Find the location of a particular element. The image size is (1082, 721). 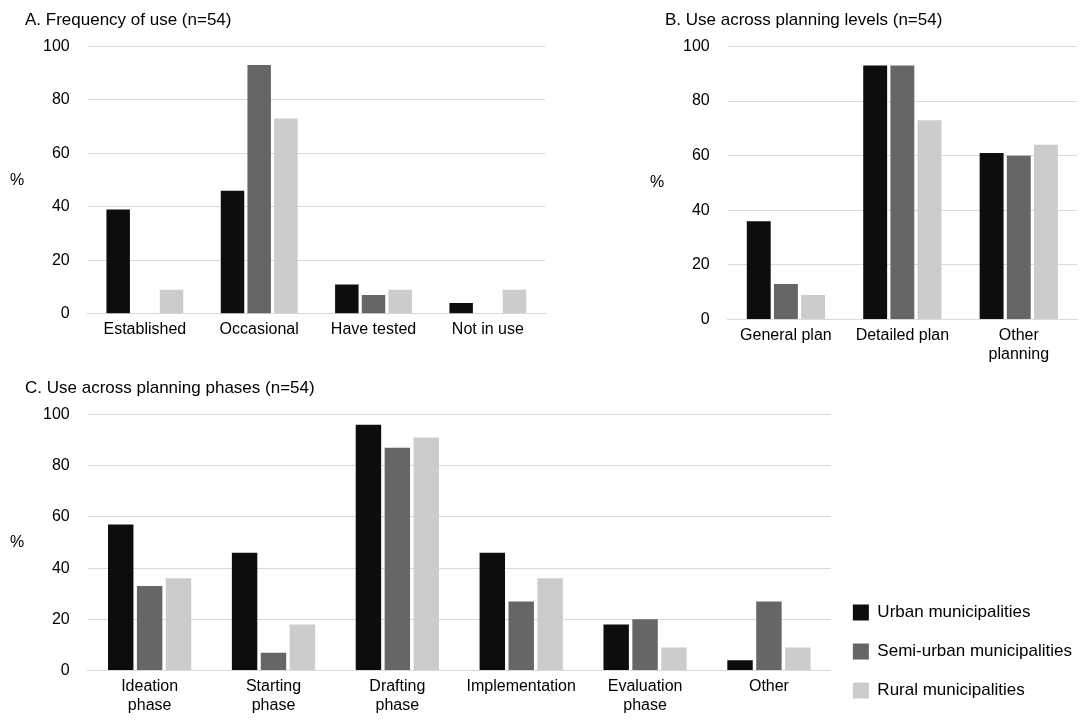

legend-label: Semi-urban municipalities is located at coordinates (974, 651).